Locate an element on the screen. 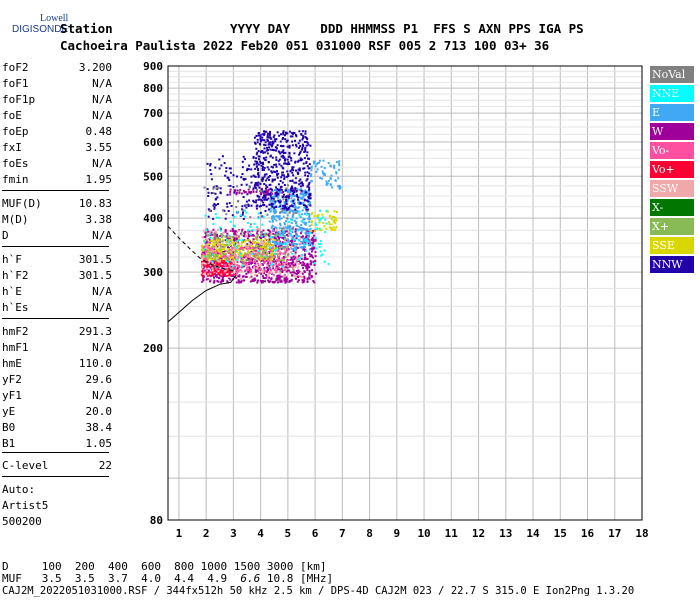 The image size is (700, 600). y-tick-label: 900 is located at coordinates (153, 66).